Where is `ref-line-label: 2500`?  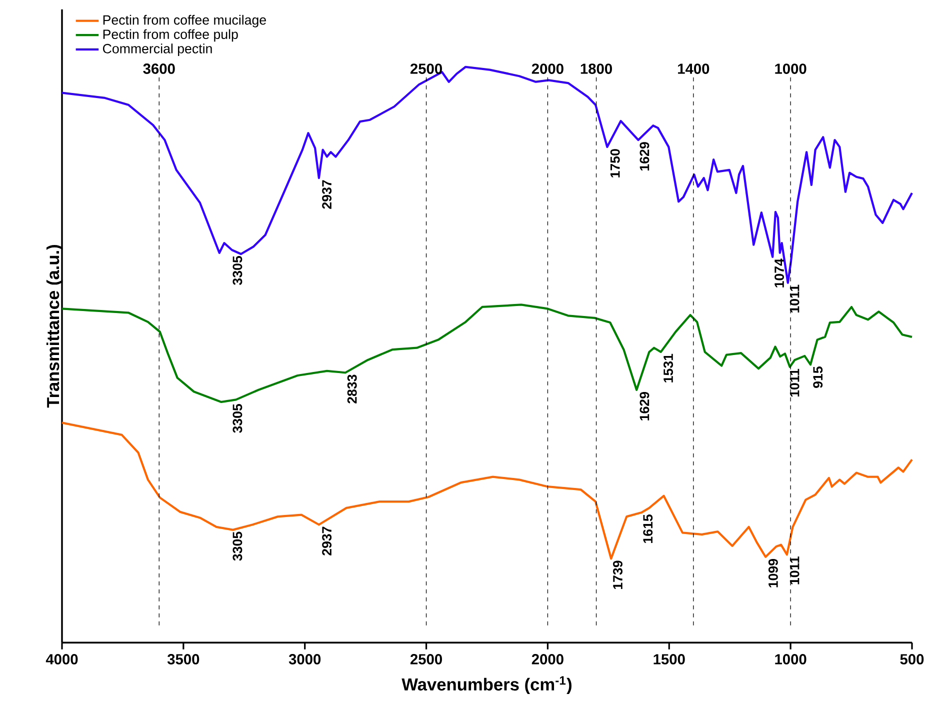
ref-line-label: 2500 is located at coordinates (426, 69).